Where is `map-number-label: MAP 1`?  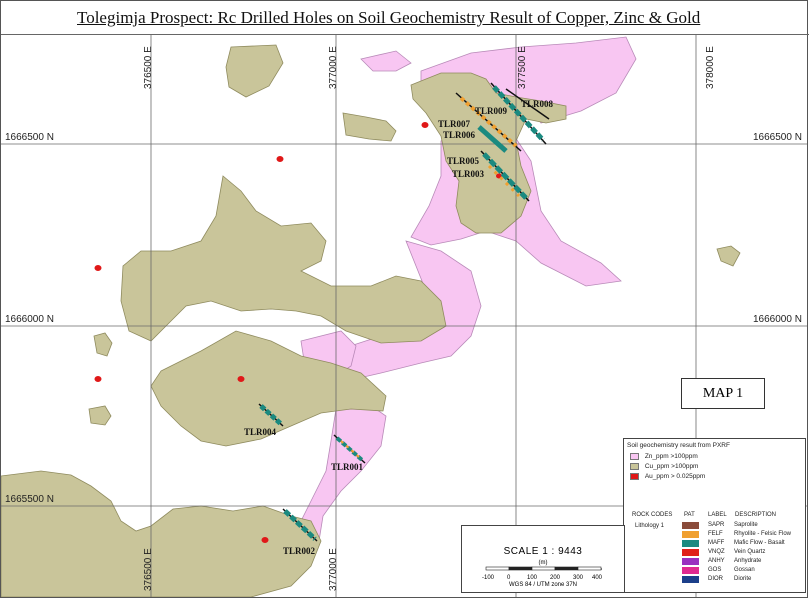 map-number-label: MAP 1 is located at coordinates (723, 393).